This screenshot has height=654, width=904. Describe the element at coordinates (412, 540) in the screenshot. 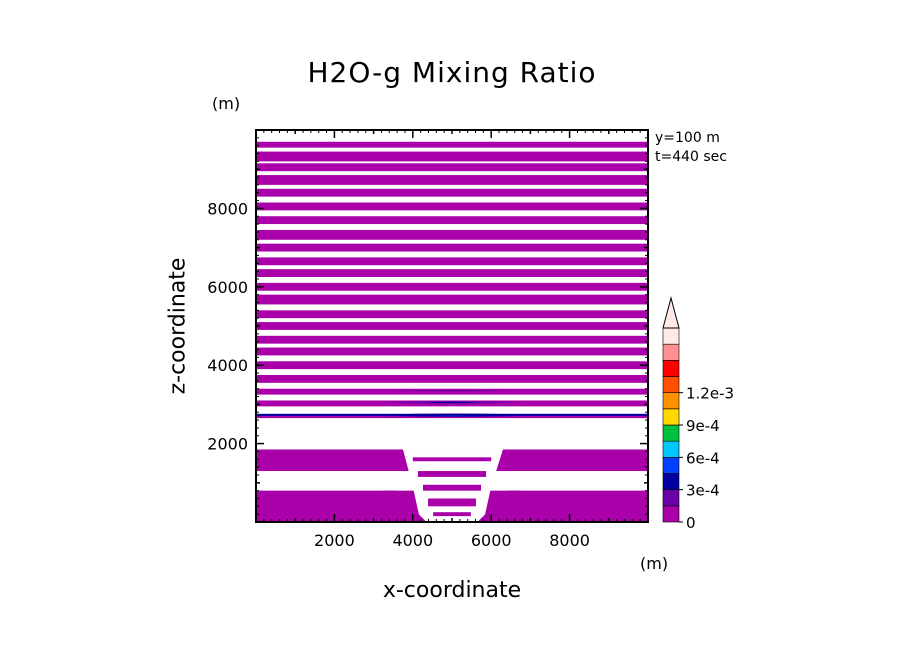

I see `x-tick-label: 4000` at that location.